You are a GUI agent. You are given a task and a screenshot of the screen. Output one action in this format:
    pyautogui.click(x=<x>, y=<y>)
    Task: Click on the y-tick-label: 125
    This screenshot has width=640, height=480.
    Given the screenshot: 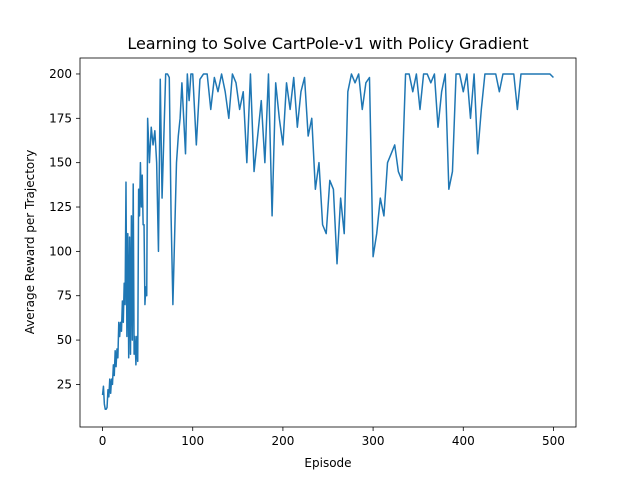 What is the action you would take?
    pyautogui.click(x=60, y=207)
    